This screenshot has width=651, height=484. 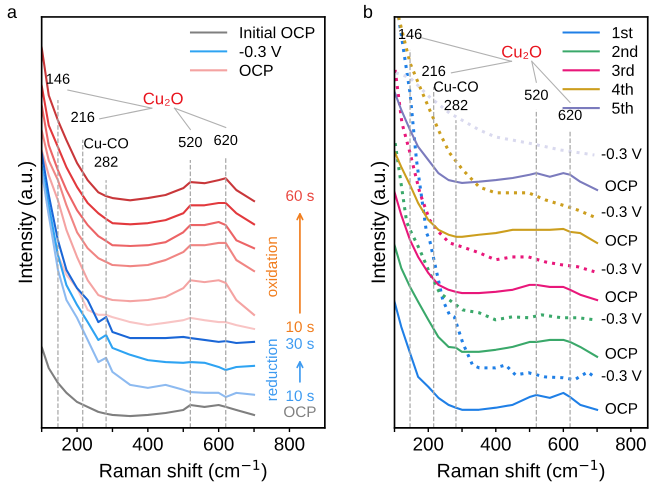 What do you see at coordinates (256, 70) in the screenshot?
I see `legend-label: OCP` at bounding box center [256, 70].